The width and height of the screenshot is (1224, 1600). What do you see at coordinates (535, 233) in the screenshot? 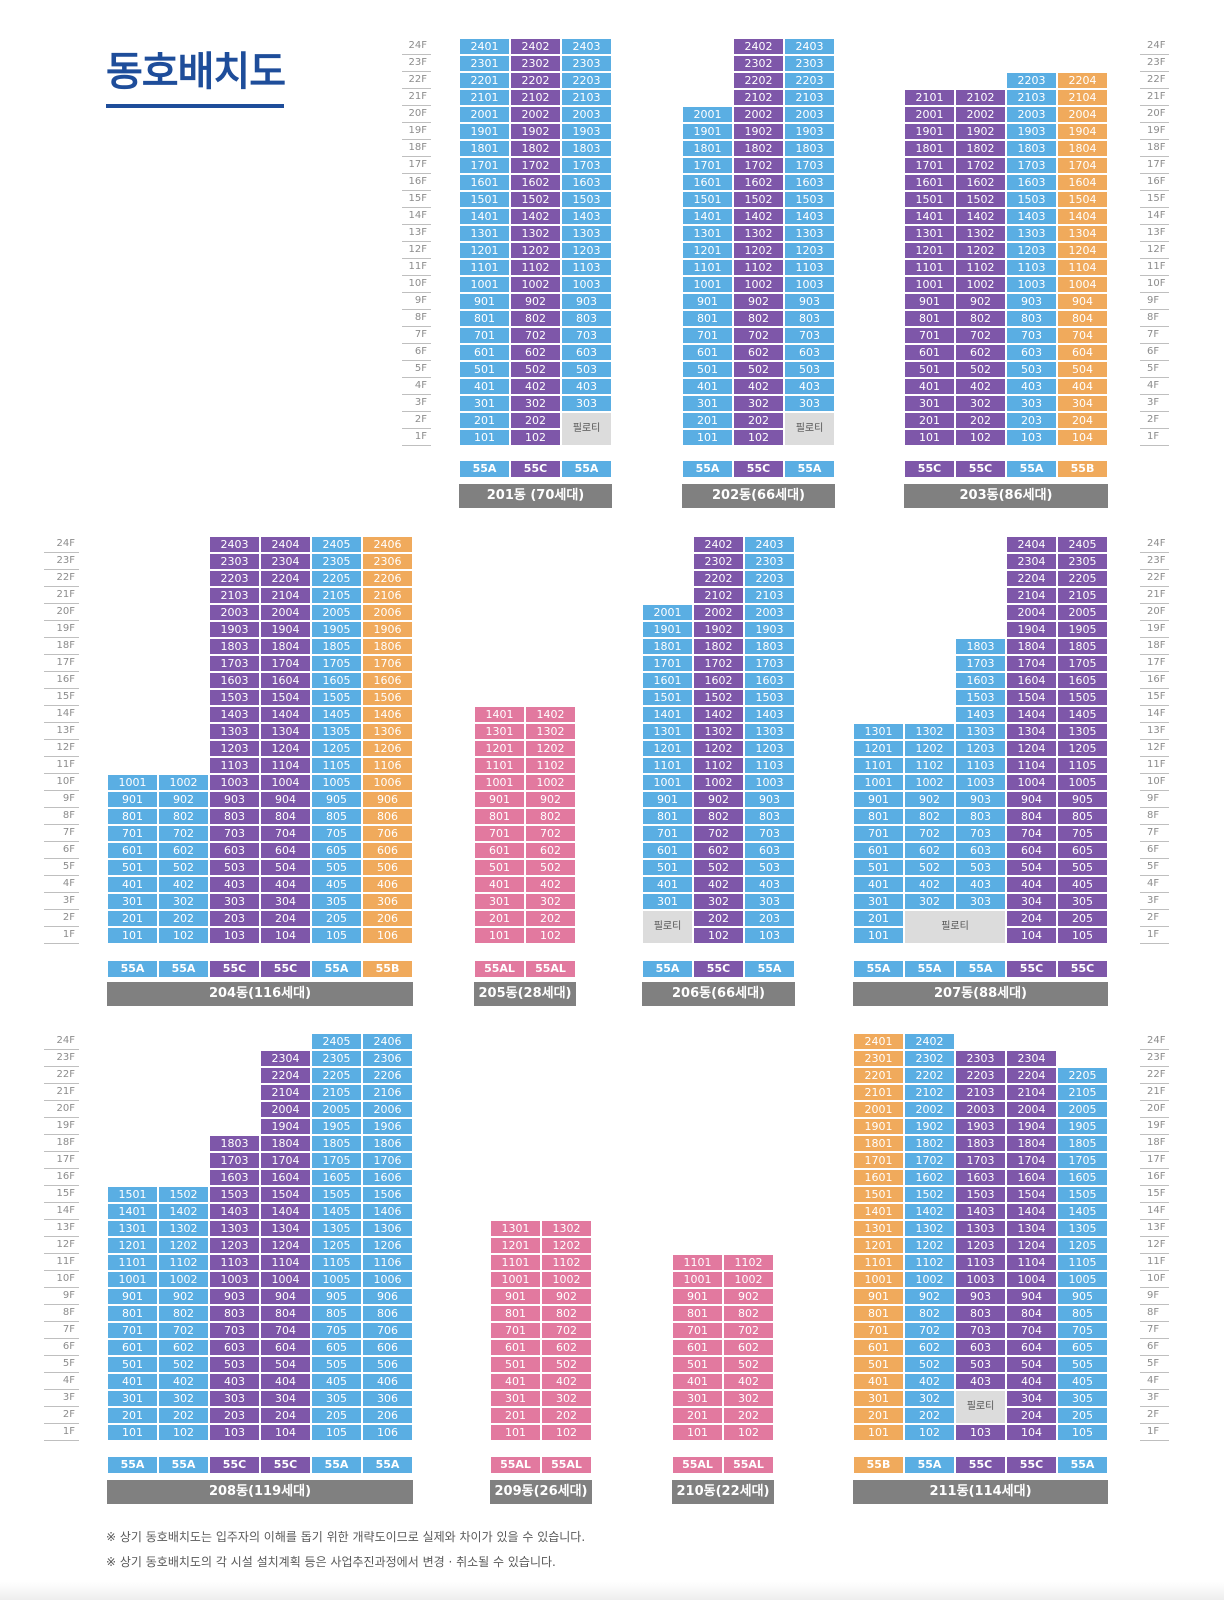
I see `unit-cell: 1302` at bounding box center [535, 233].